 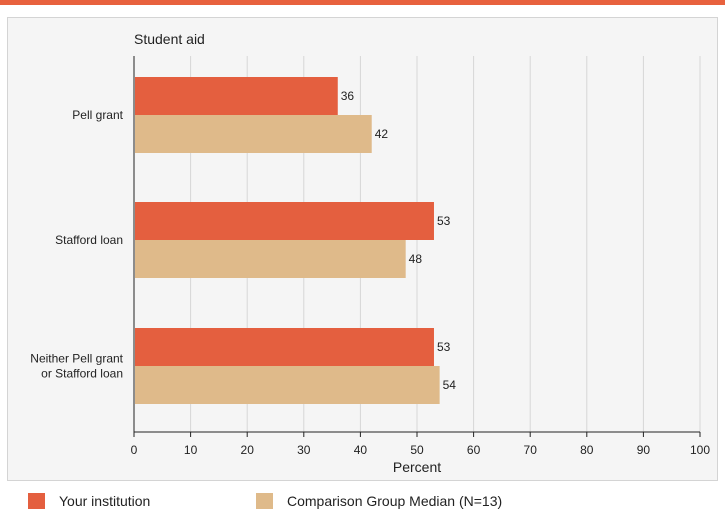 I want to click on x-tick-label: 60, so click(x=474, y=450).